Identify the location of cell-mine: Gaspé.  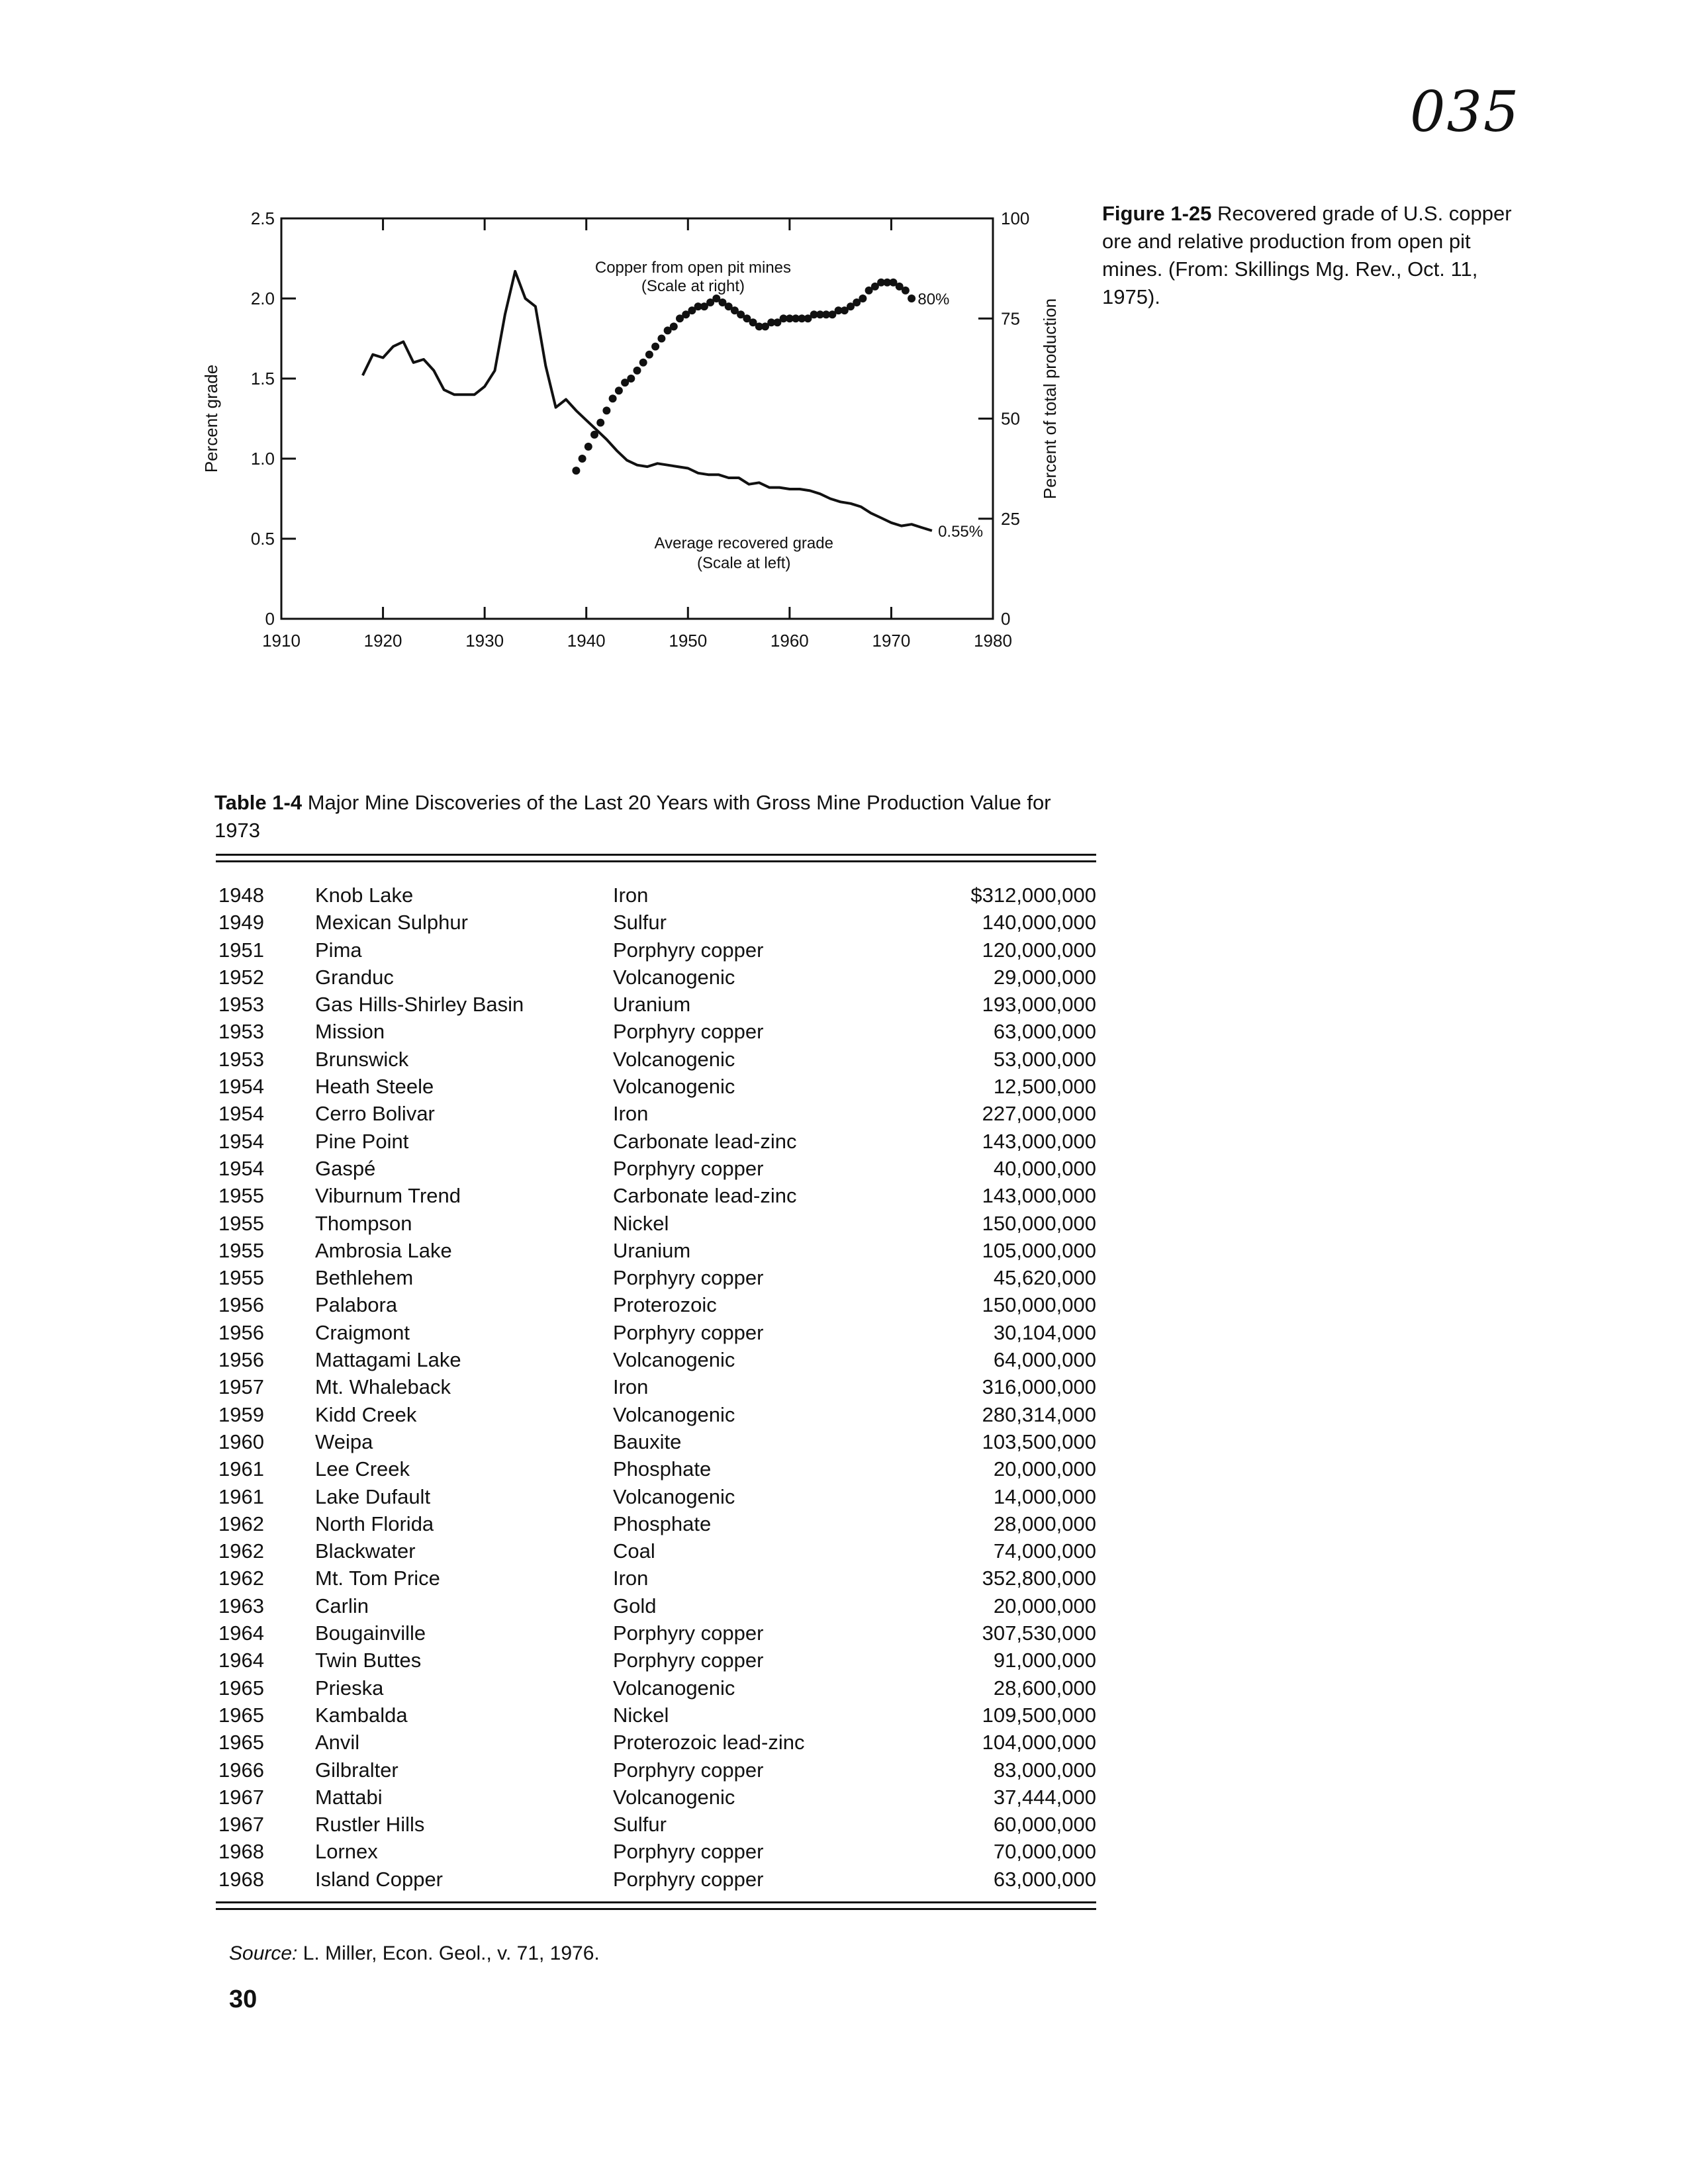
(345, 1168).